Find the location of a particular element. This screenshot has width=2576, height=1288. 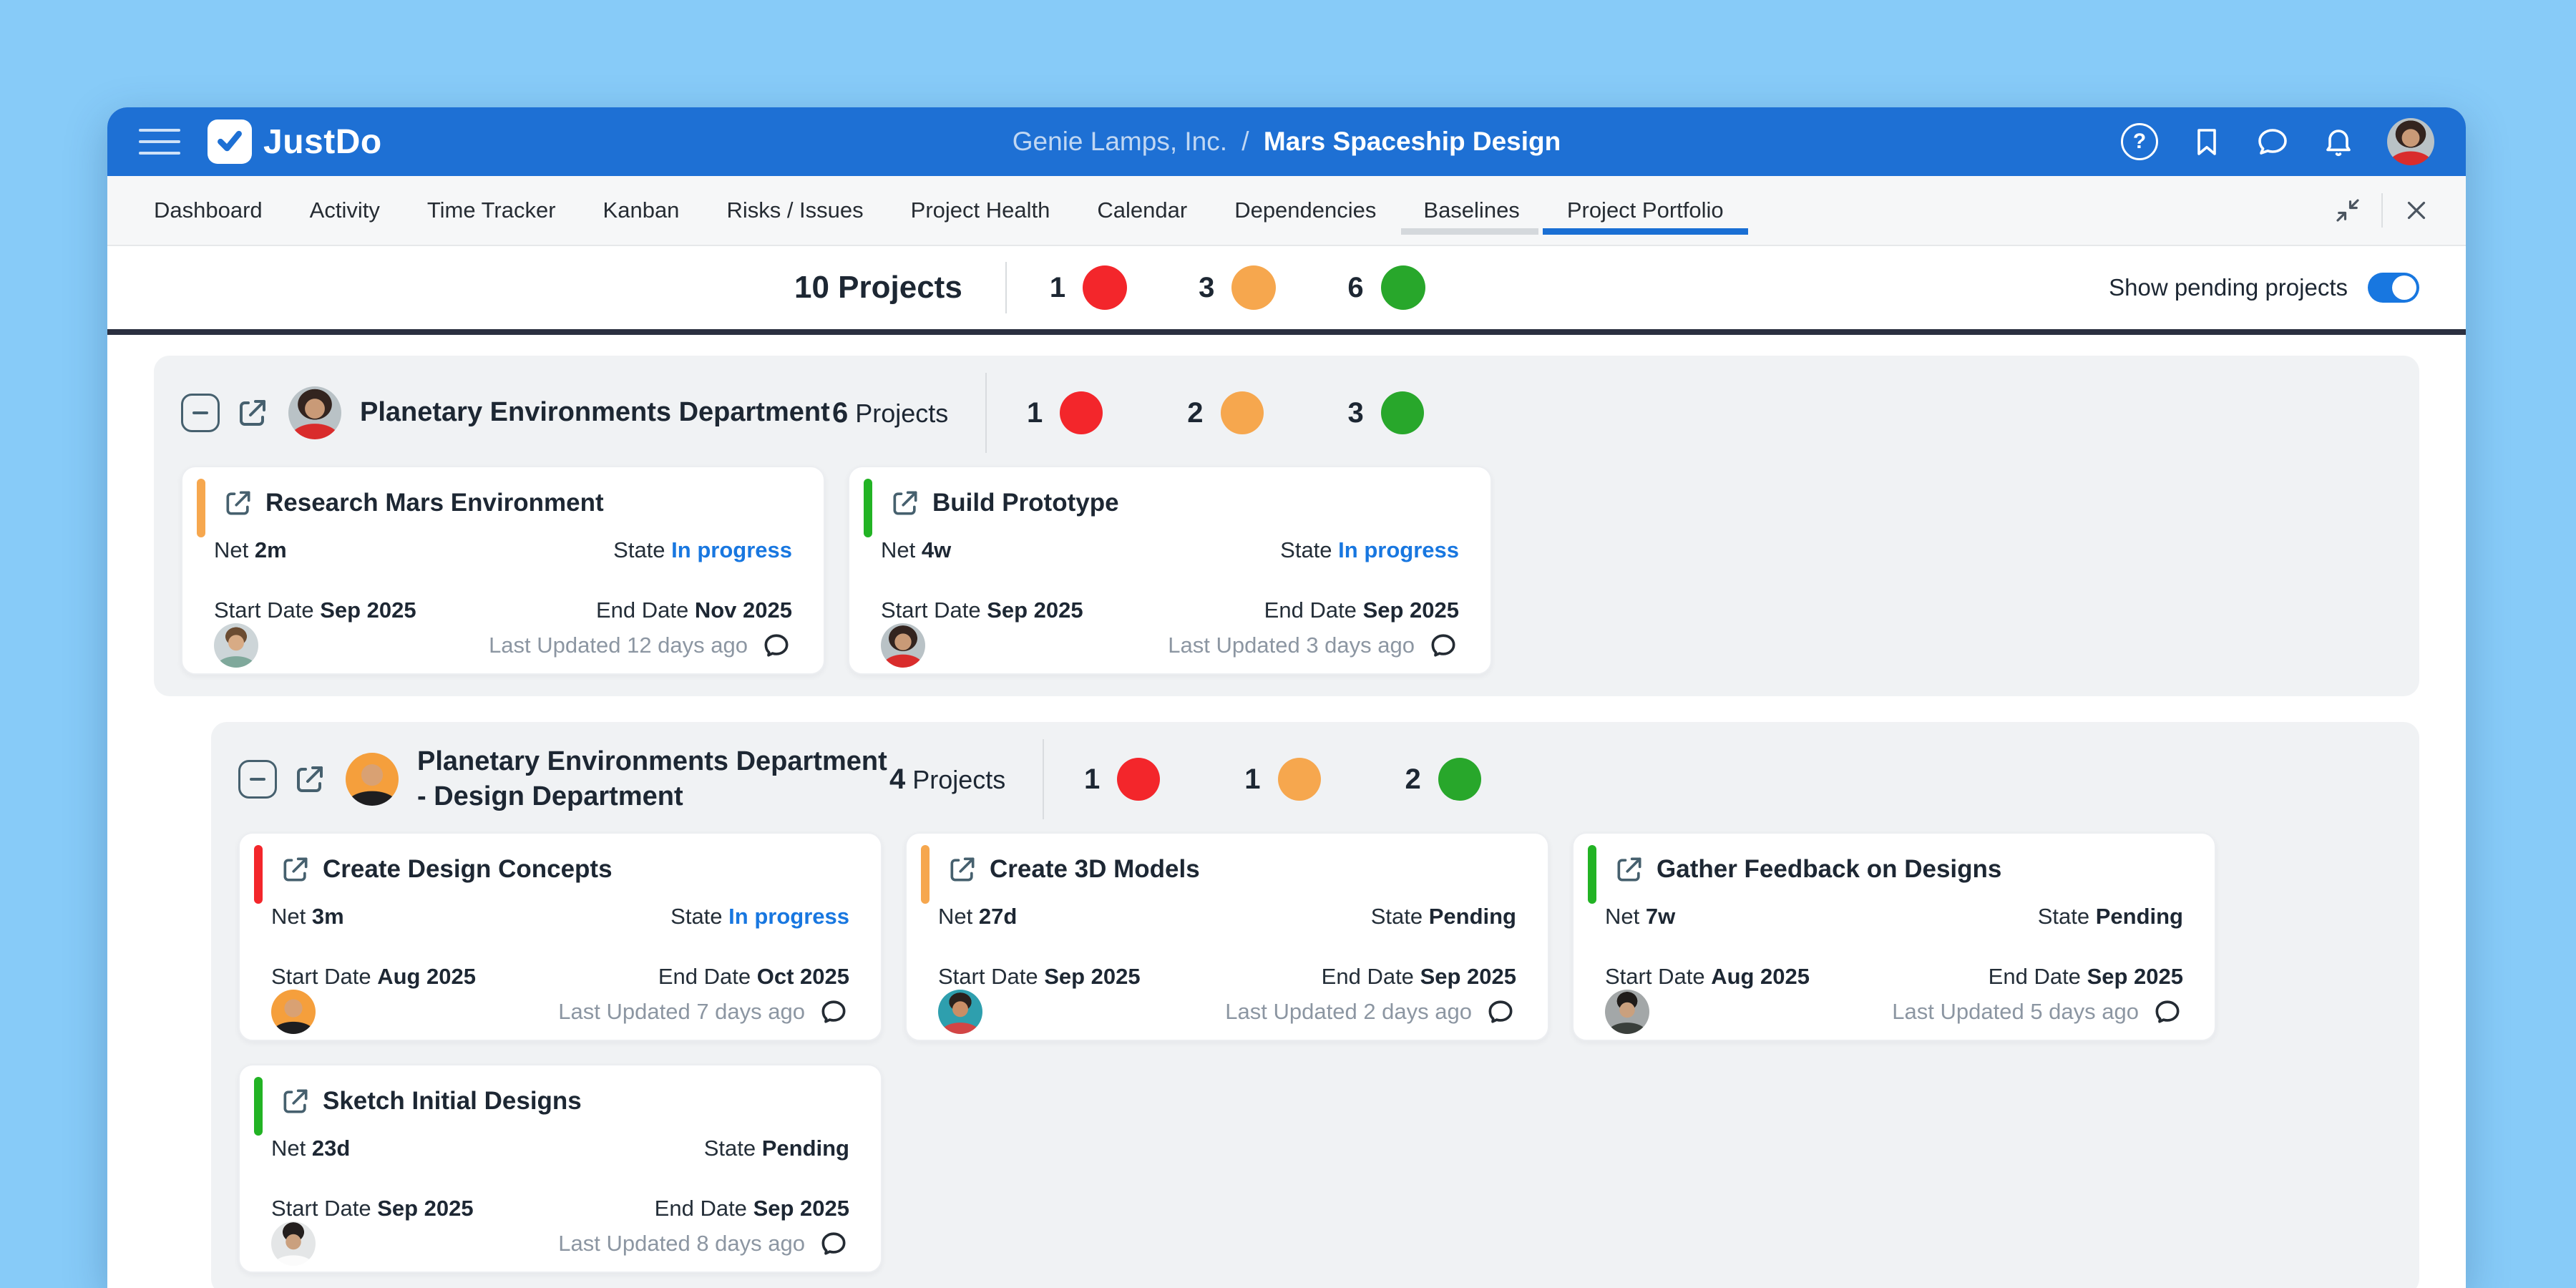

net-label: Net is located at coordinates (898, 549).